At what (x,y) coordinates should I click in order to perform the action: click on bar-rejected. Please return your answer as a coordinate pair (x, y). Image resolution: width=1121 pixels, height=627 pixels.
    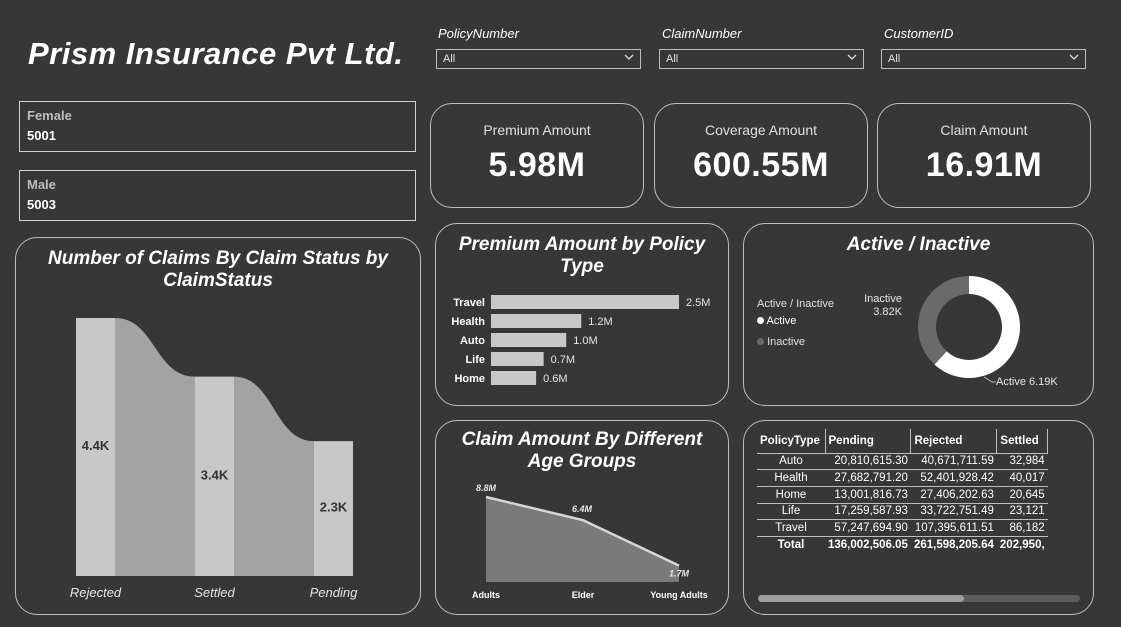
    Looking at the image, I should click on (95, 447).